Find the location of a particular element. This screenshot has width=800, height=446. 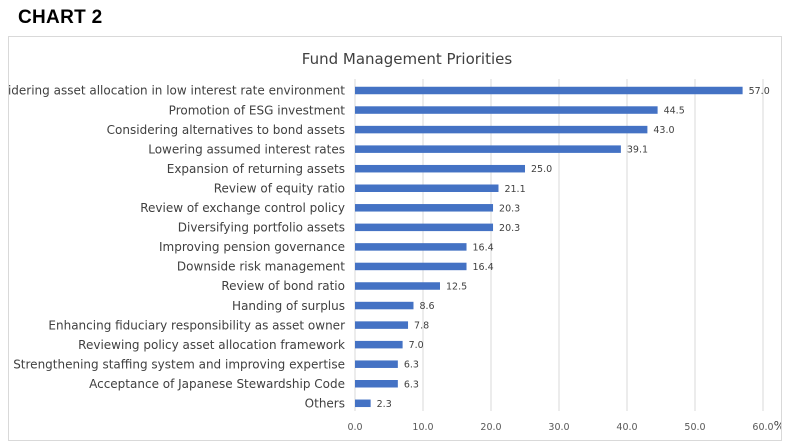

value-label: 12.5 is located at coordinates (456, 287).